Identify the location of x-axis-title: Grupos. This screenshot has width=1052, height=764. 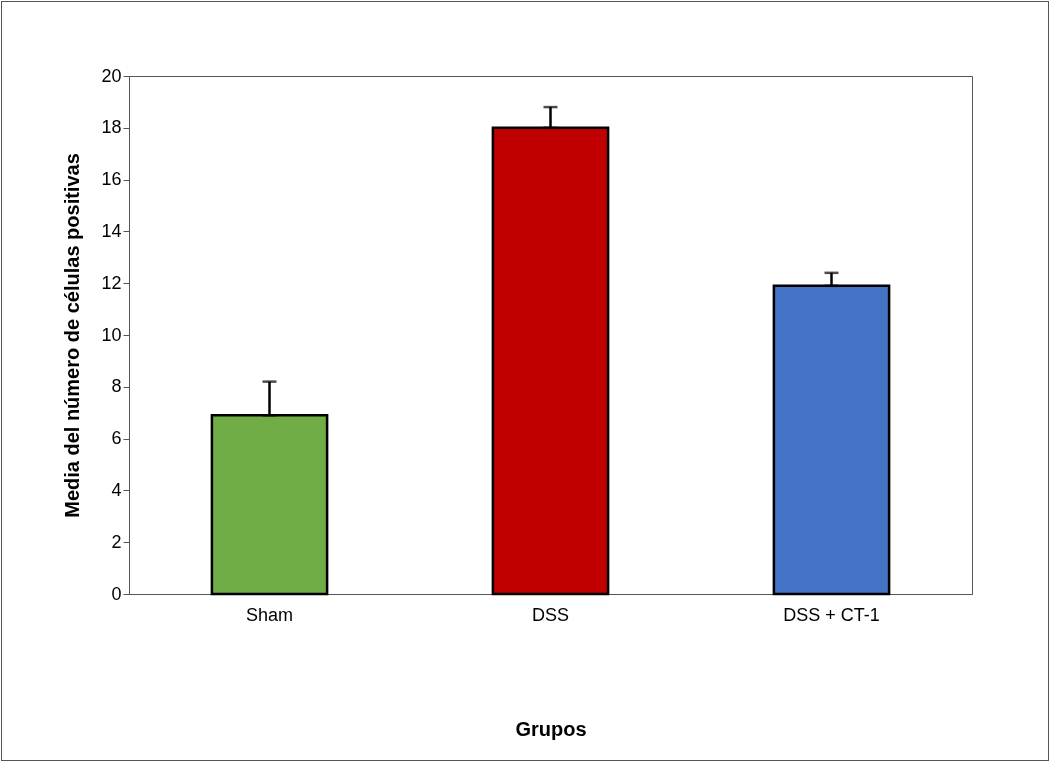
(551, 728).